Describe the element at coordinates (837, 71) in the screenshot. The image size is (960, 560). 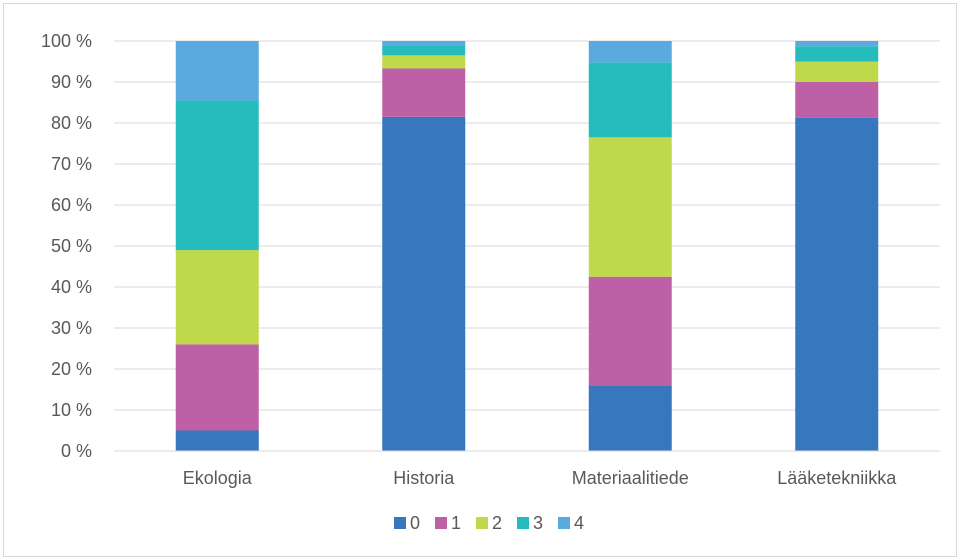
I see `bar-segment-2-lääketekniikka` at that location.